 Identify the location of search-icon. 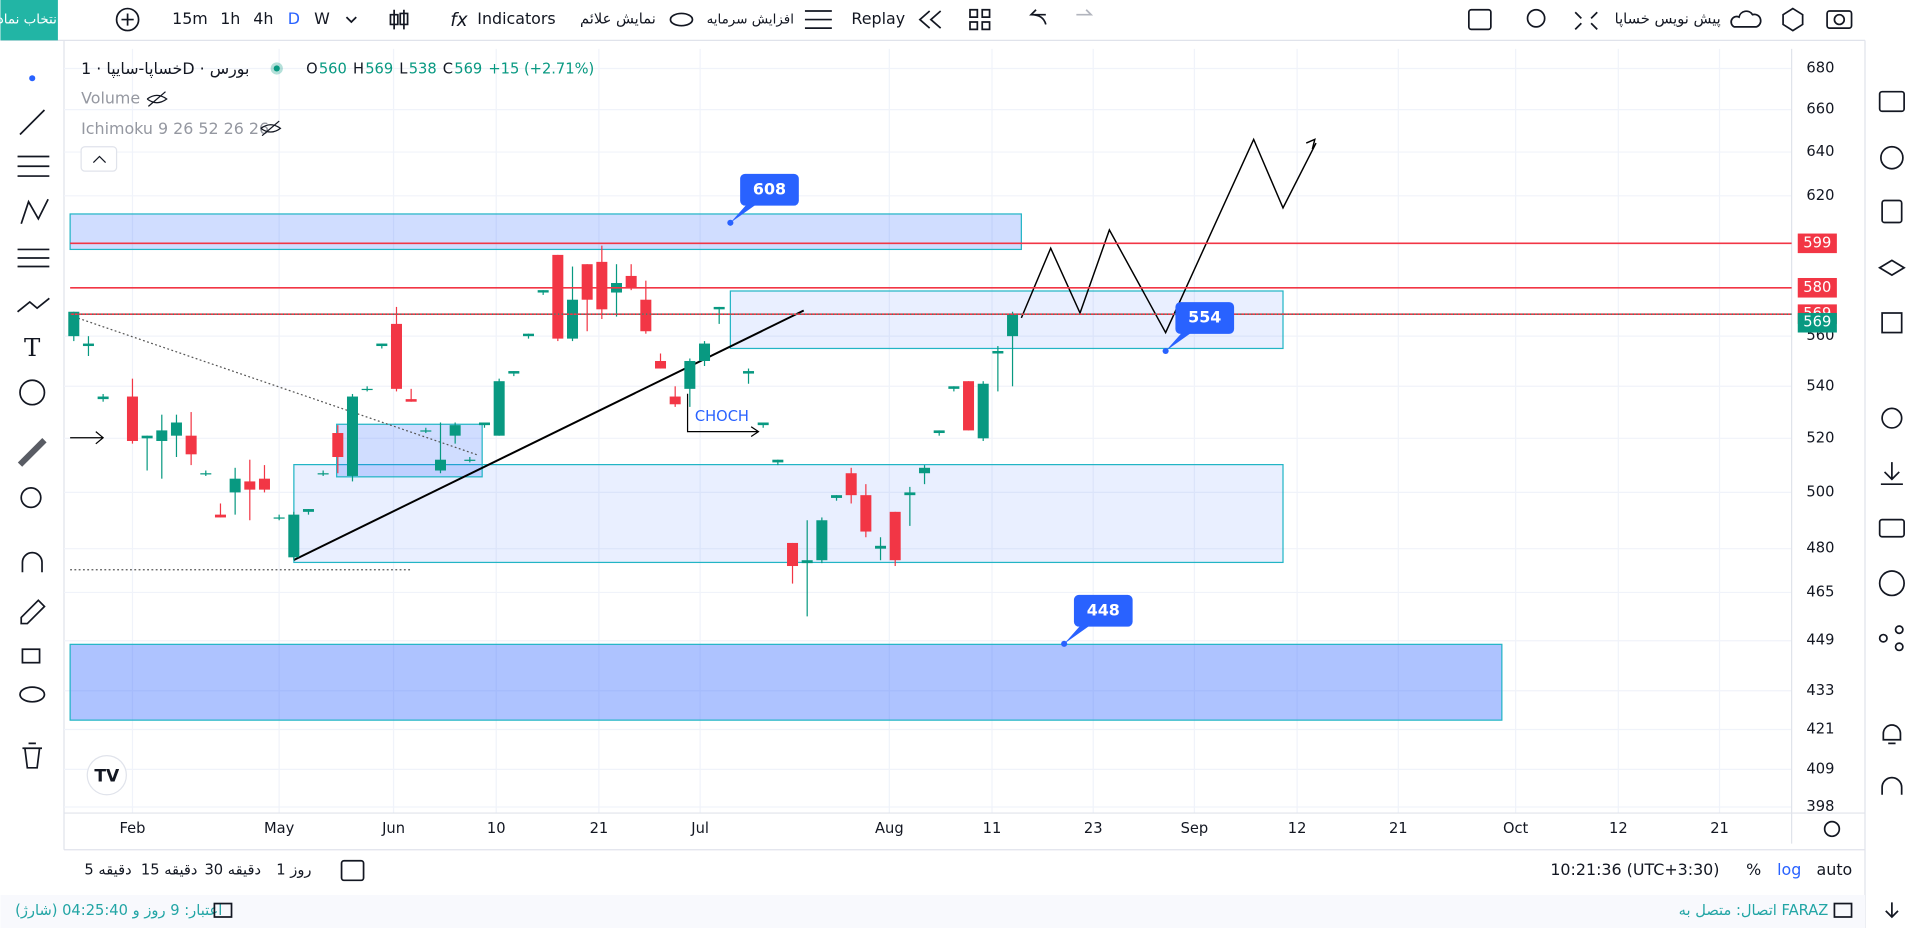
(1536, 18).